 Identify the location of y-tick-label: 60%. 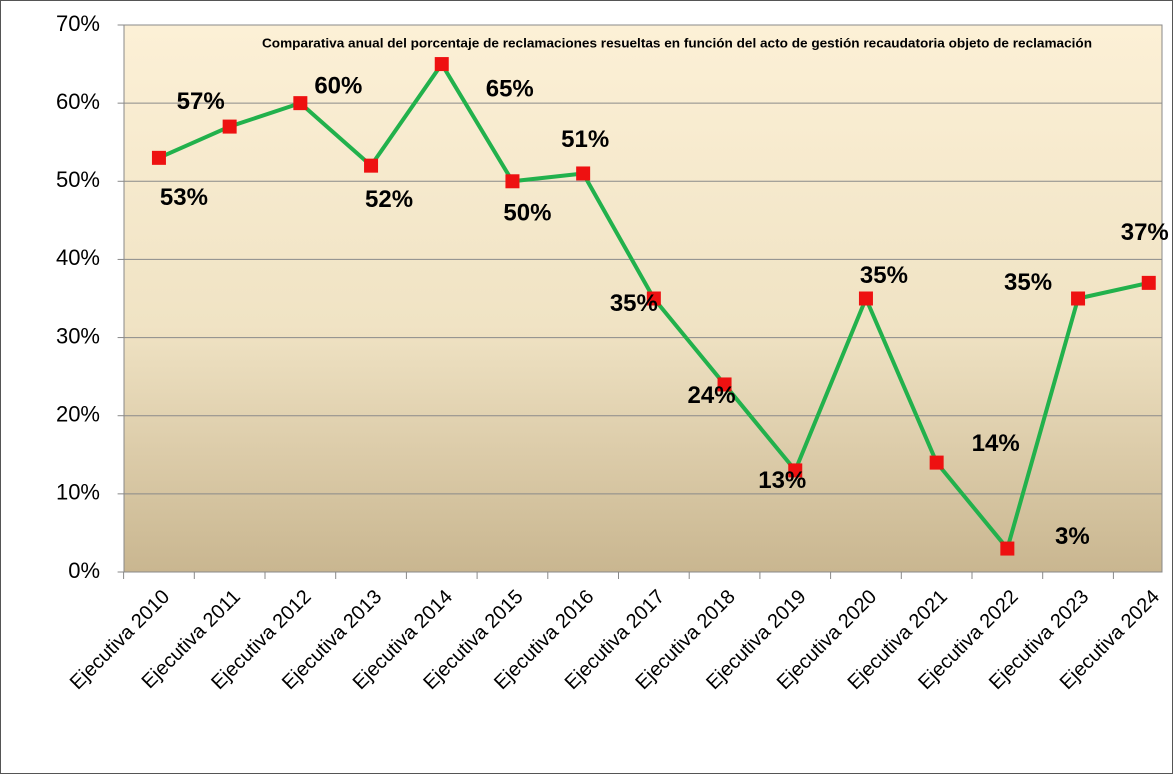
(78, 101).